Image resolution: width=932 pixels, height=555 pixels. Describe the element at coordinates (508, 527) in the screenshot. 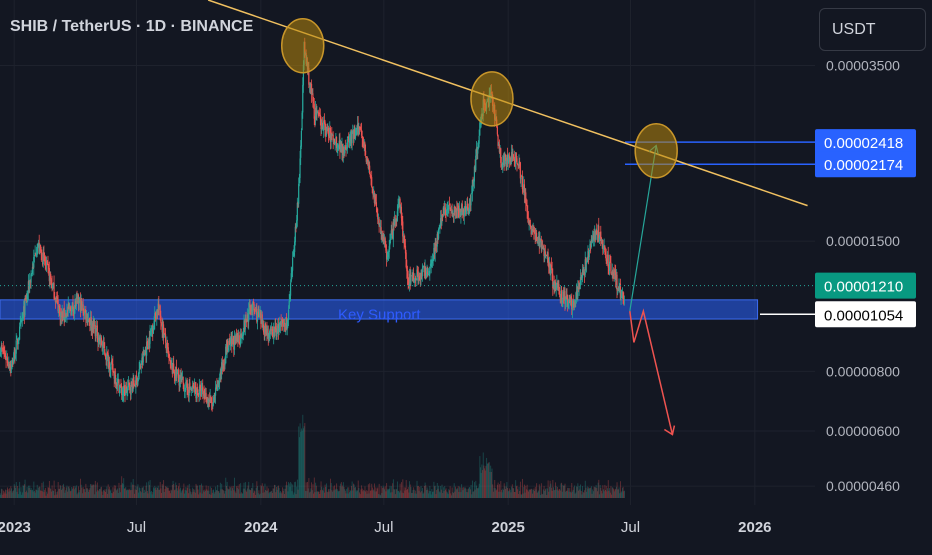

I see `x-tick-label: 2025` at that location.